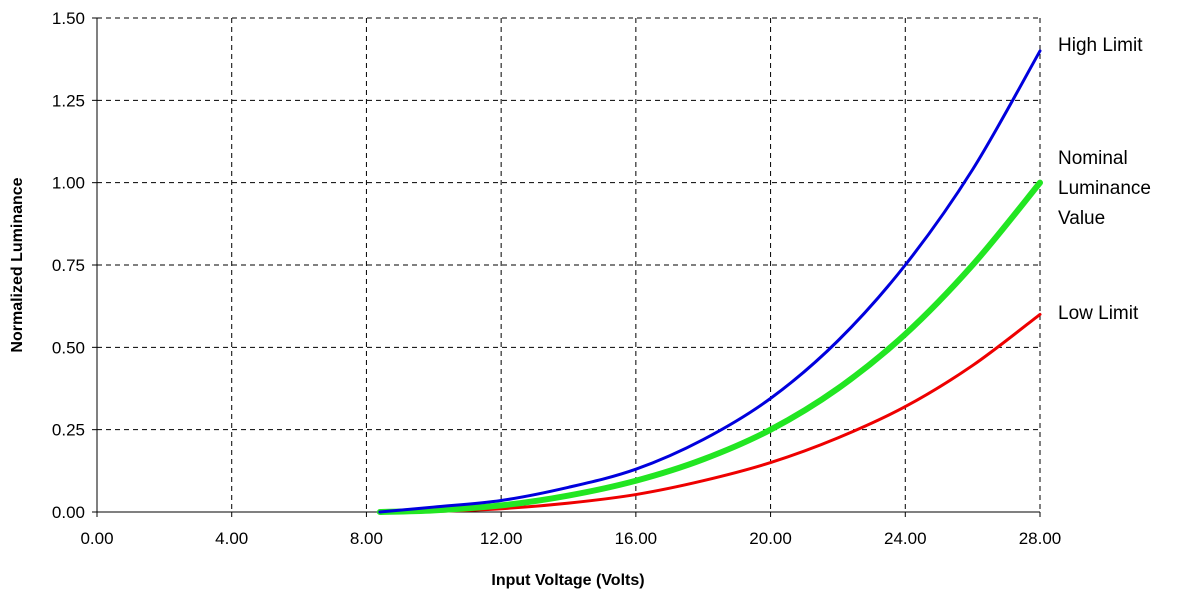 The image size is (1182, 593). What do you see at coordinates (770, 538) in the screenshot?
I see `x-tick-label: 20.00` at bounding box center [770, 538].